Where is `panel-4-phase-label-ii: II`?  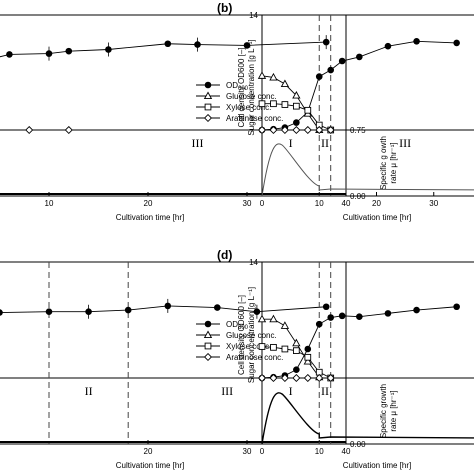 panel-4-phase-label-ii: II is located at coordinates (325, 391).